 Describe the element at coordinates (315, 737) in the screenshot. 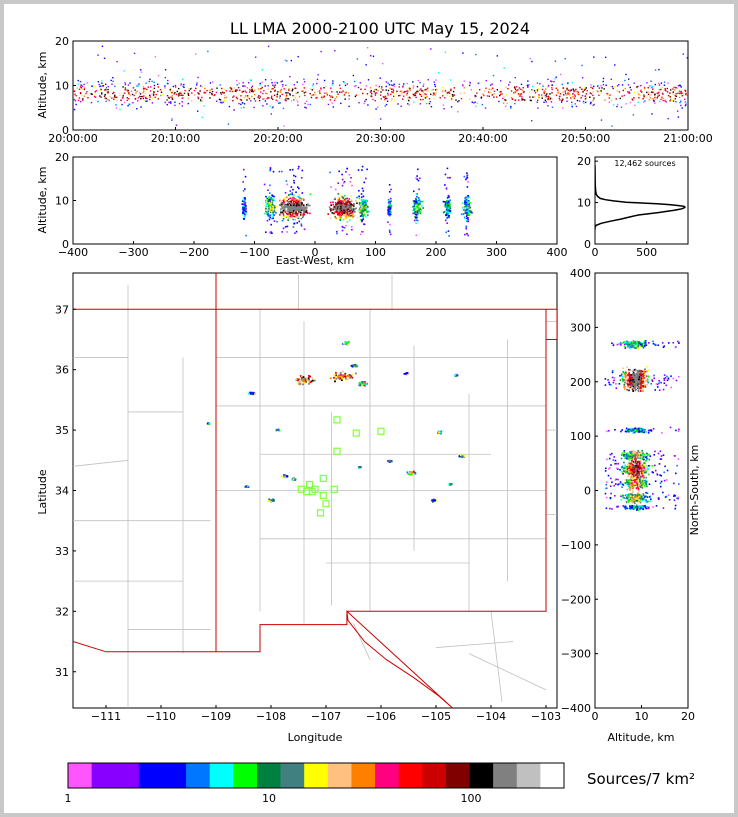

I see `map-xlabel: Longitude` at that location.